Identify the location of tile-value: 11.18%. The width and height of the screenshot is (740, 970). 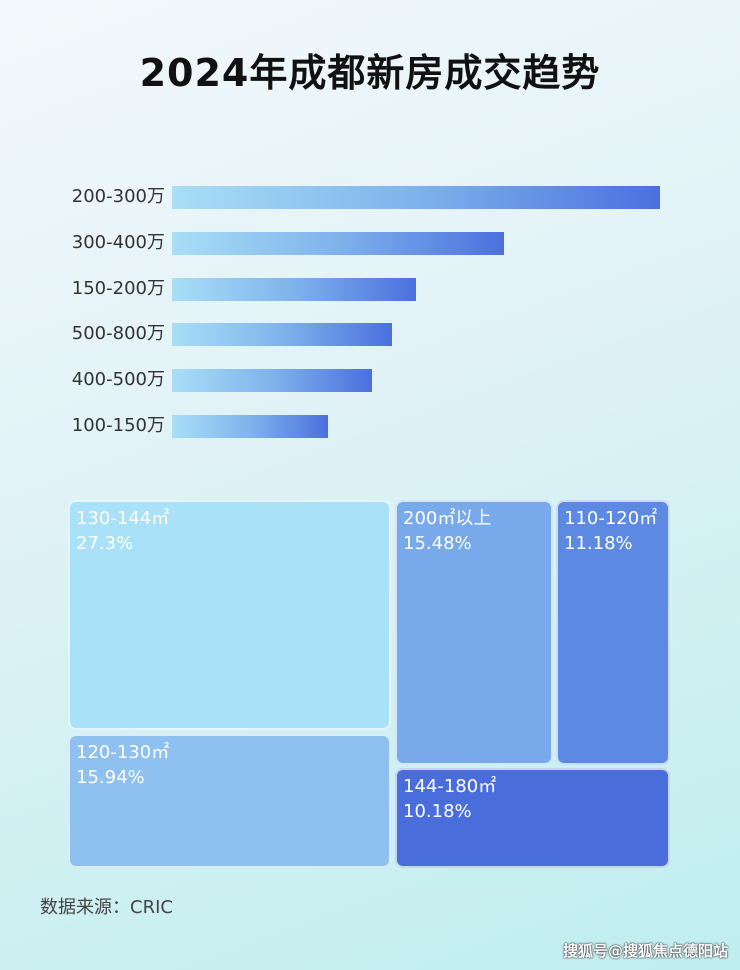
(598, 543).